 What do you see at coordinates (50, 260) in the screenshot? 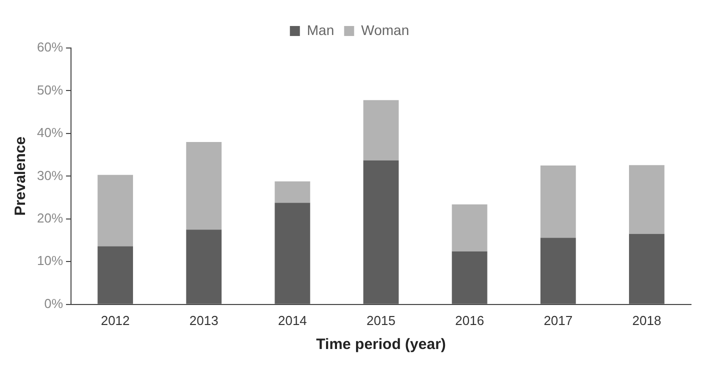
I see `y-tick-label: 10%` at bounding box center [50, 260].